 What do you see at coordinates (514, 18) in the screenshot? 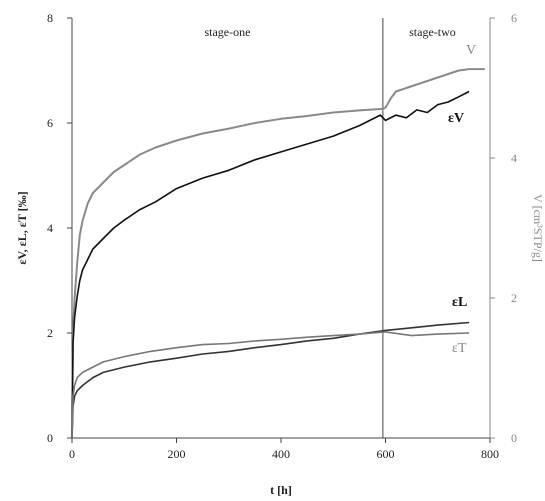
I see `y-right-tick-label: 6` at bounding box center [514, 18].